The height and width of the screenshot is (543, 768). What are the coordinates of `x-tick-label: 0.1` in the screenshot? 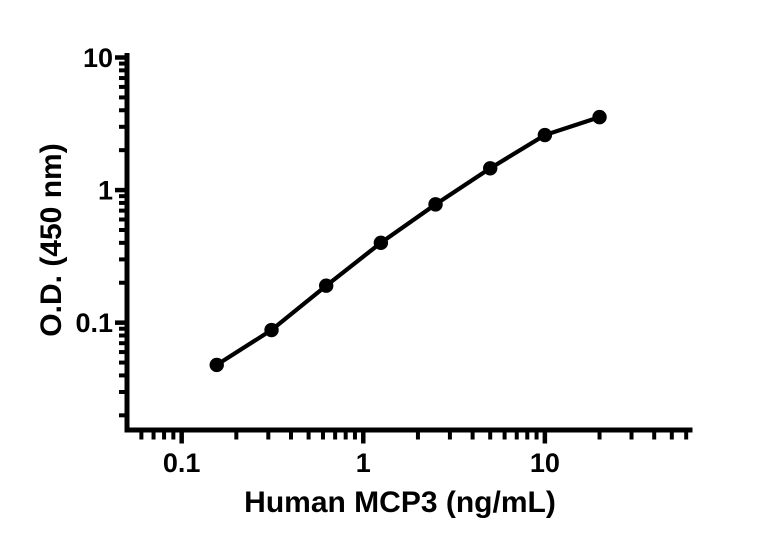 It's located at (182, 463).